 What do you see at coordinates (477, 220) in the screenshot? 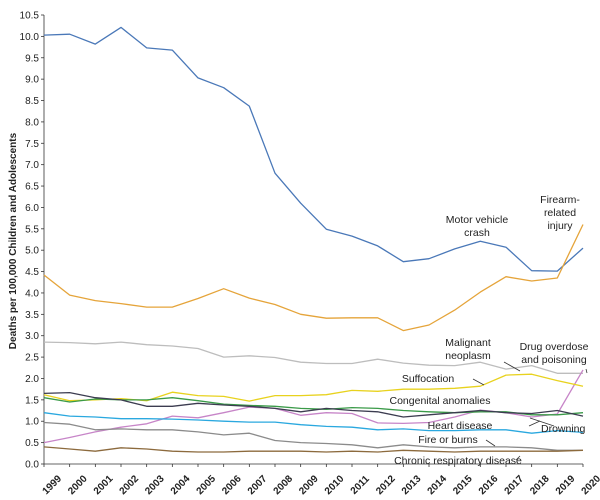
I see `series-label-line: Motor vehicle` at bounding box center [477, 220].